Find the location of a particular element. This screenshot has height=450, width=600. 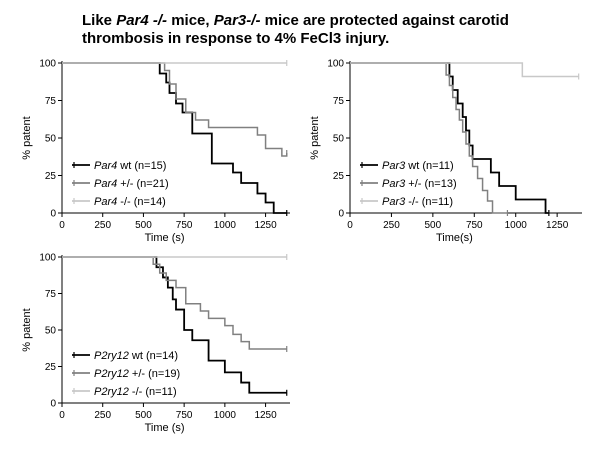

legend-genotype: -/- (n=14) is located at coordinates (141, 202).